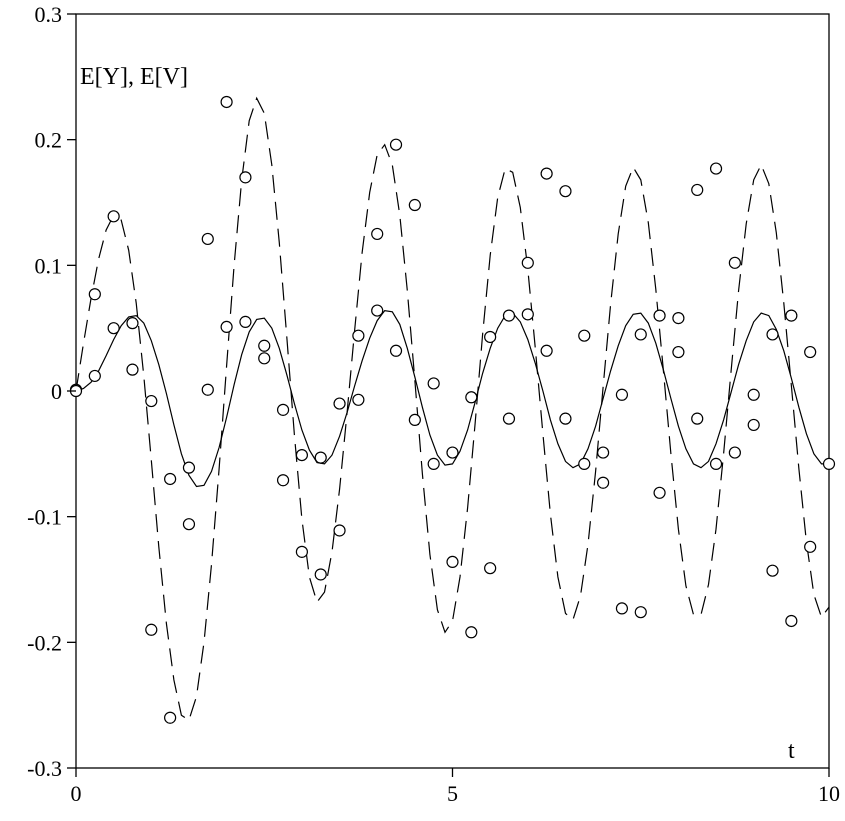  What do you see at coordinates (452, 793) in the screenshot?
I see `x-tick-label: 5` at bounding box center [452, 793].